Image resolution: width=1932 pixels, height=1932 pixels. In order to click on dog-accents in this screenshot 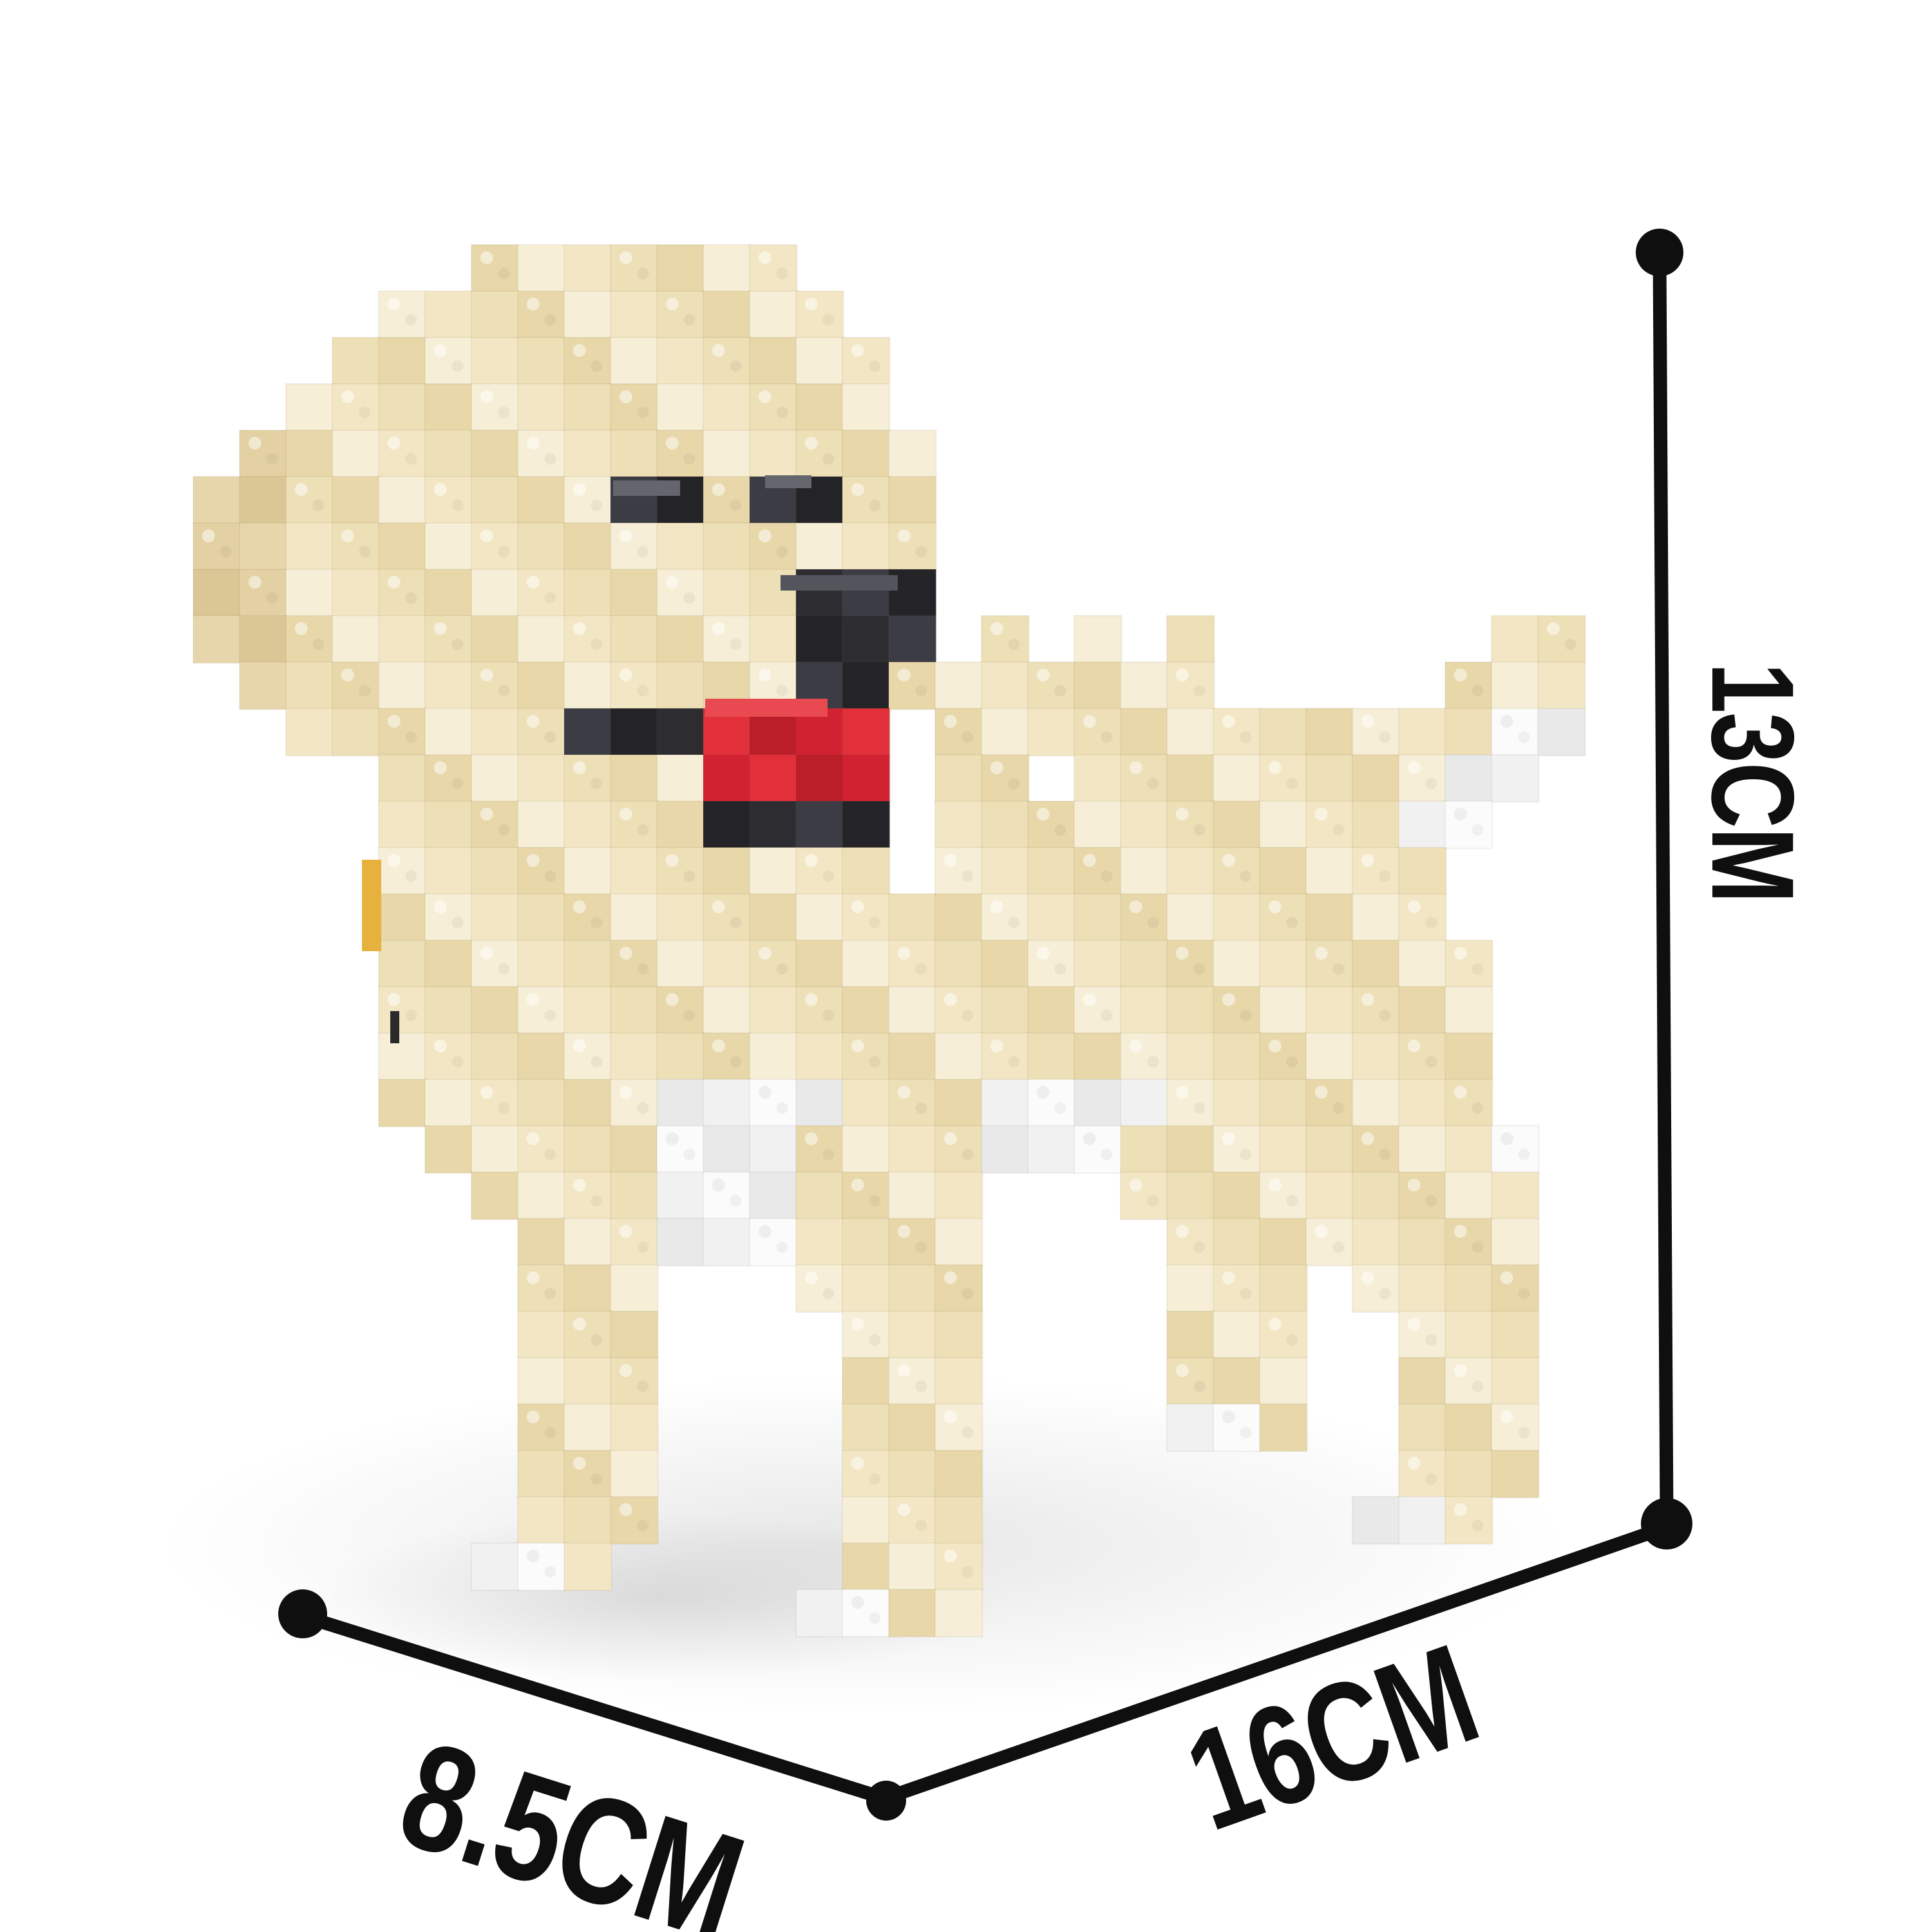, I will do `click(630, 759)`.